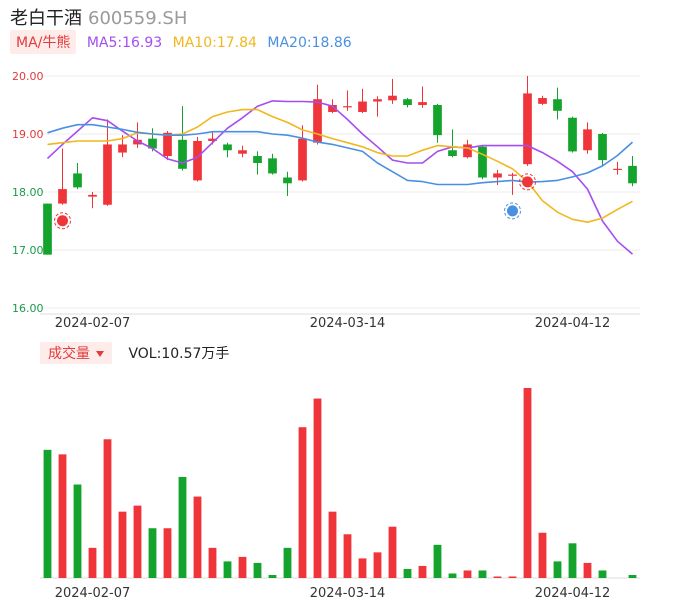  I want to click on volume-indicator-dropdown: 成交量, so click(76, 353).